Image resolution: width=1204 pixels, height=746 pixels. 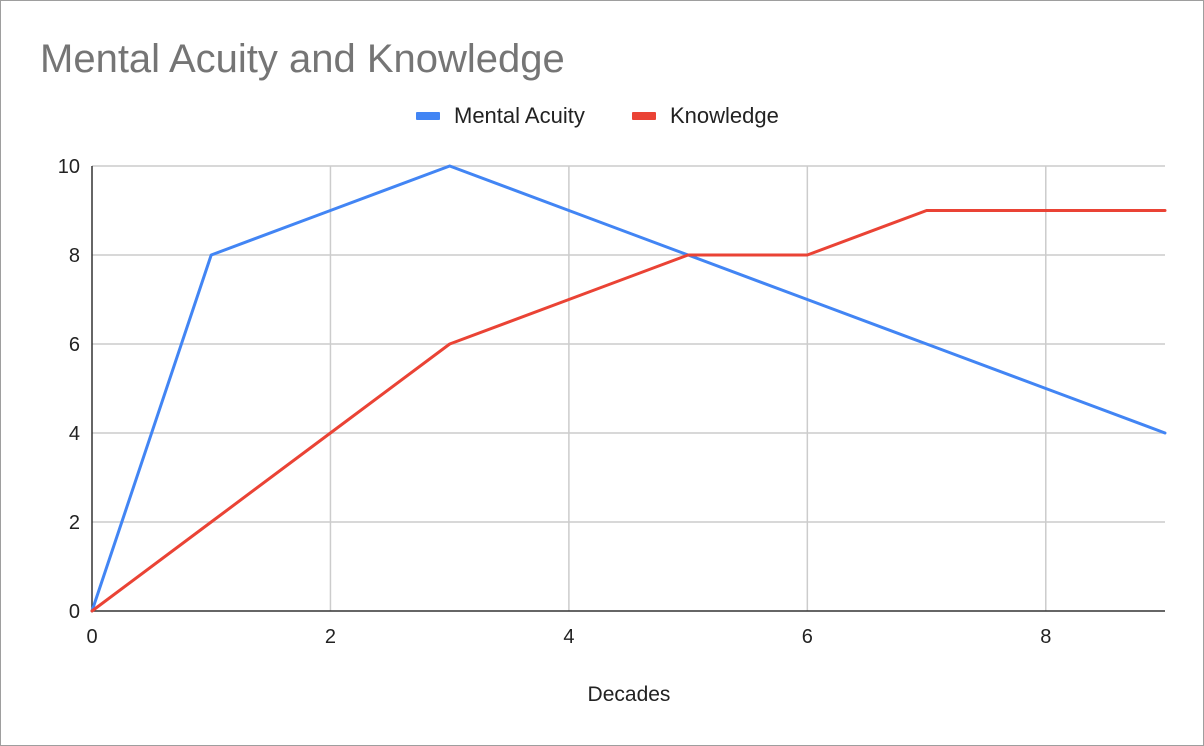 I want to click on legend-item-knowledge: Knowledge, so click(x=705, y=116).